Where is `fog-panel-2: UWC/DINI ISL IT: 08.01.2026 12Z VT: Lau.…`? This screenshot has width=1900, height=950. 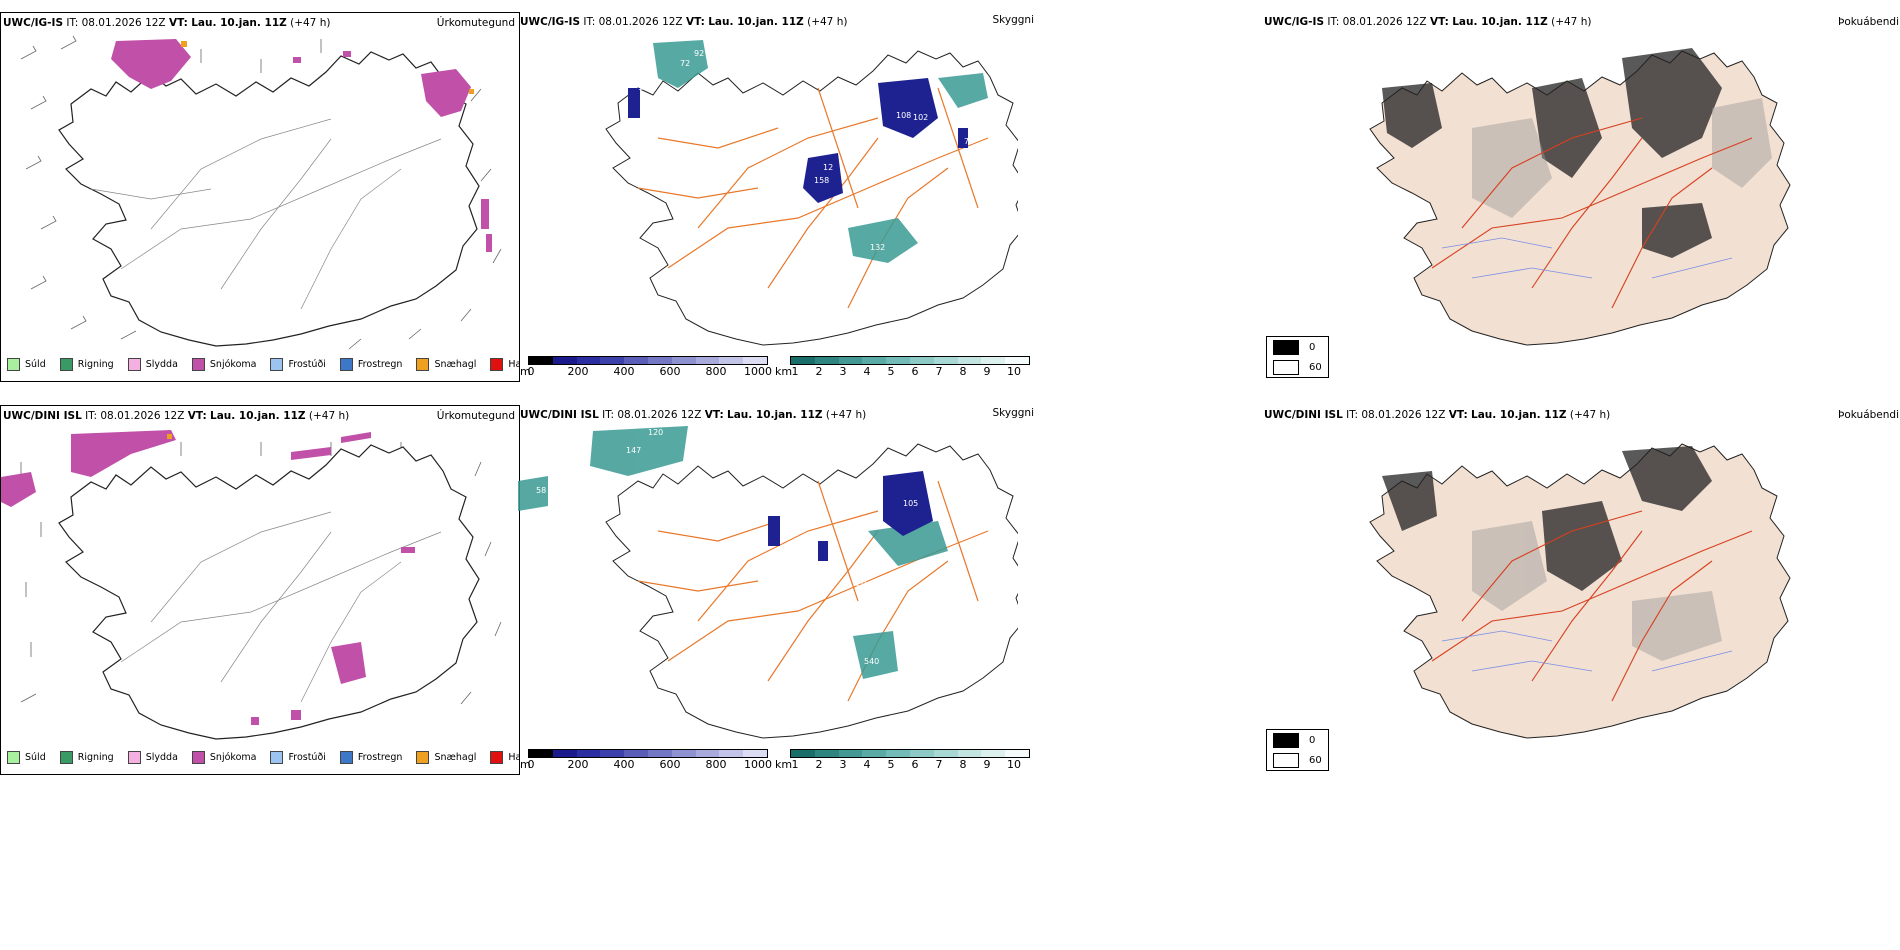
fog-panel-2: UWC/DINI ISL IT: 08.01.2026 12Z VT: Lau.… is located at coordinates (1581, 589).